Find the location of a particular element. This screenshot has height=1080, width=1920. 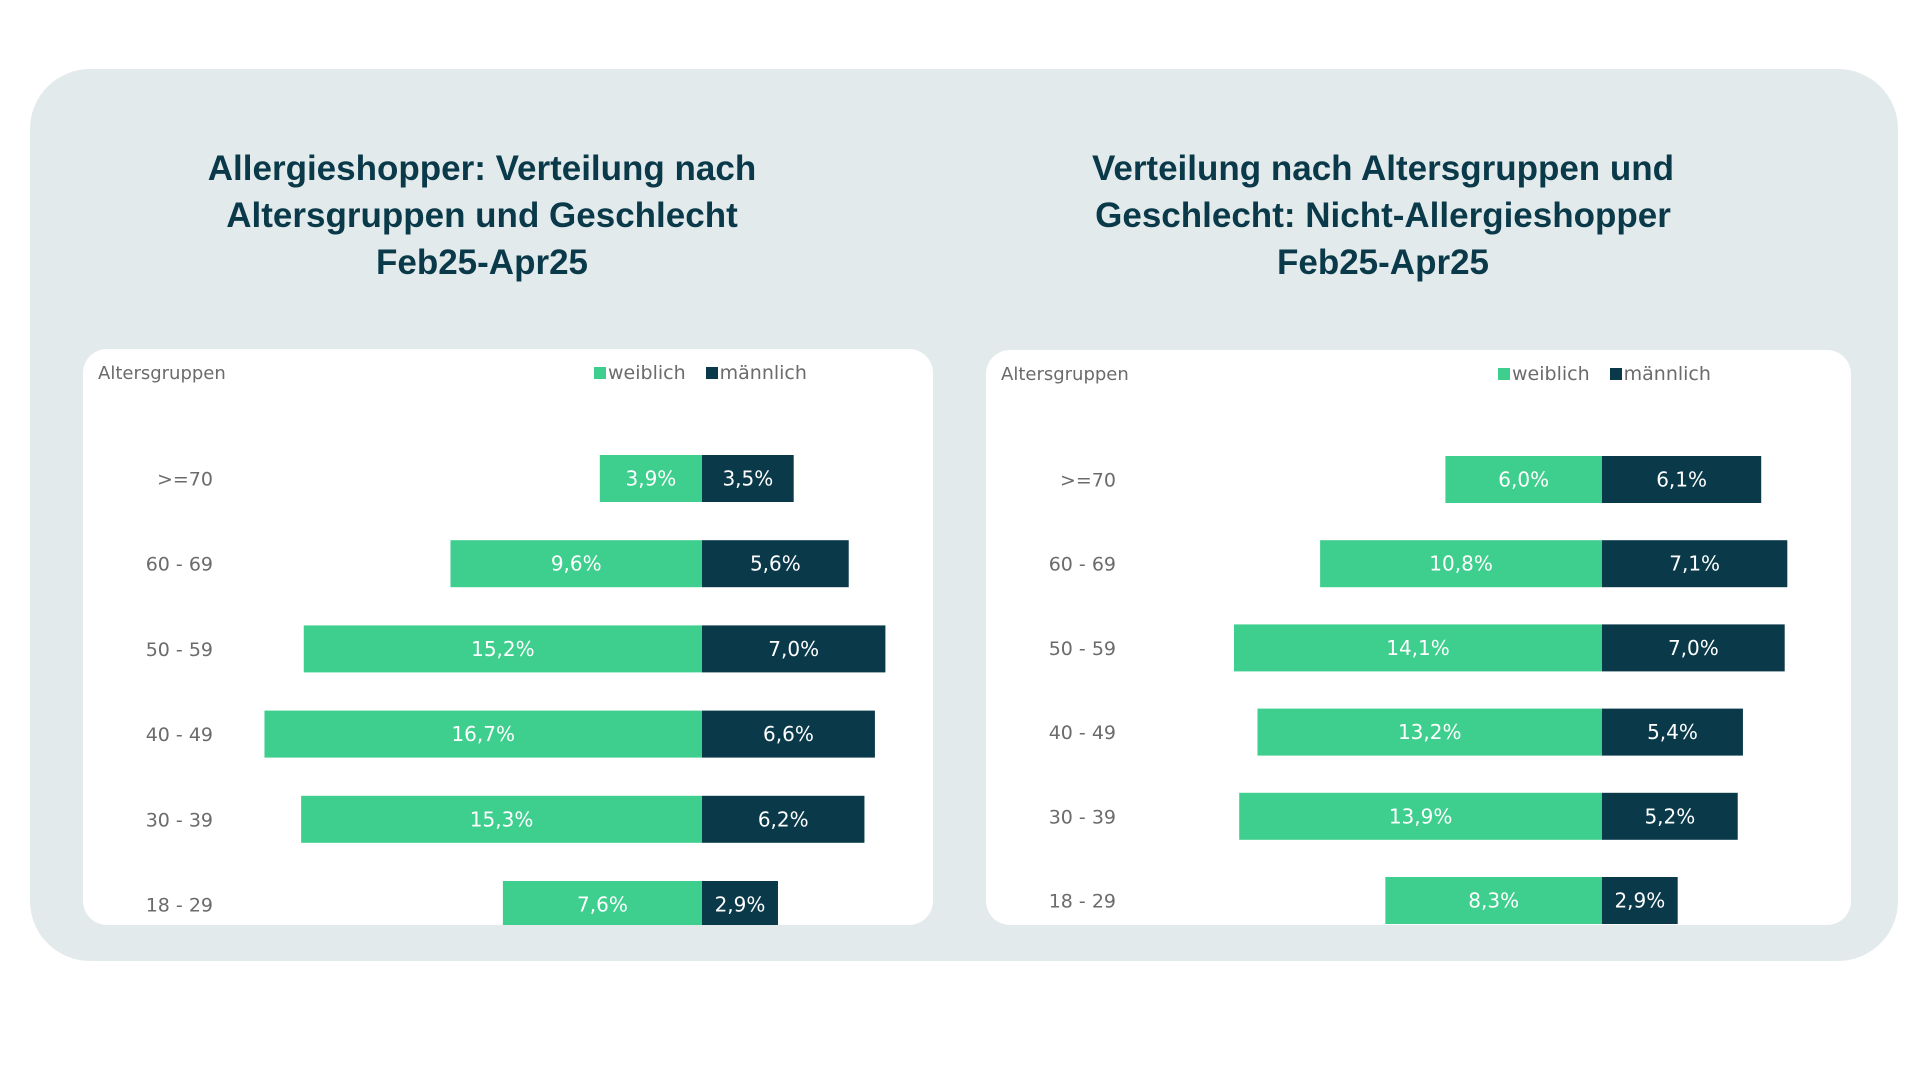

data-label-weiblich: 6,0% is located at coordinates (1523, 480).